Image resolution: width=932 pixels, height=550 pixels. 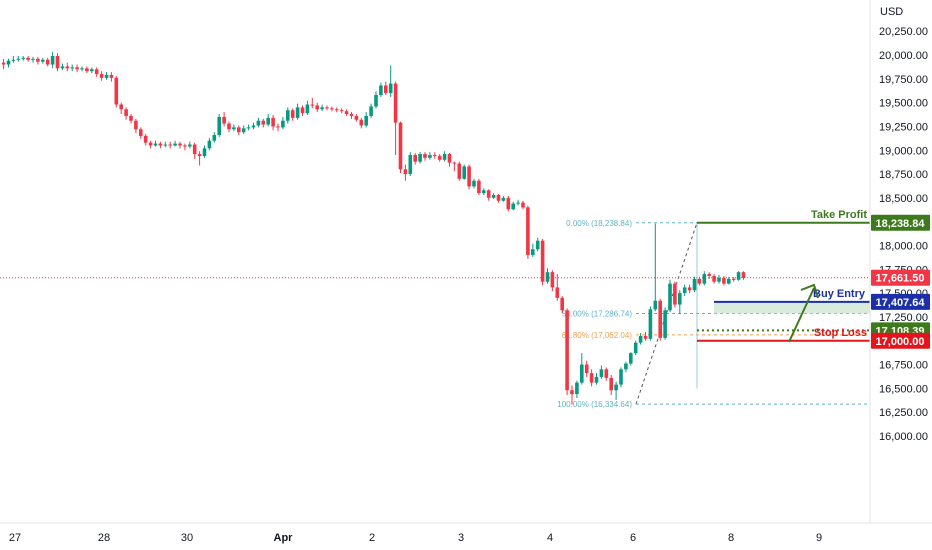 What do you see at coordinates (840, 333) in the screenshot?
I see `stop-loss-label: Stop Loss` at bounding box center [840, 333].